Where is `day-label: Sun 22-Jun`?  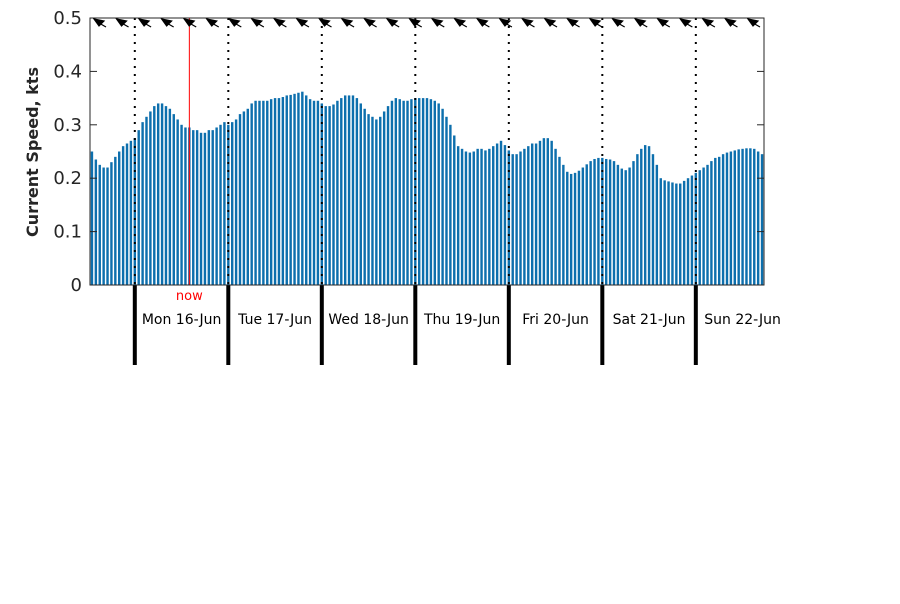 day-label: Sun 22-Jun is located at coordinates (742, 320).